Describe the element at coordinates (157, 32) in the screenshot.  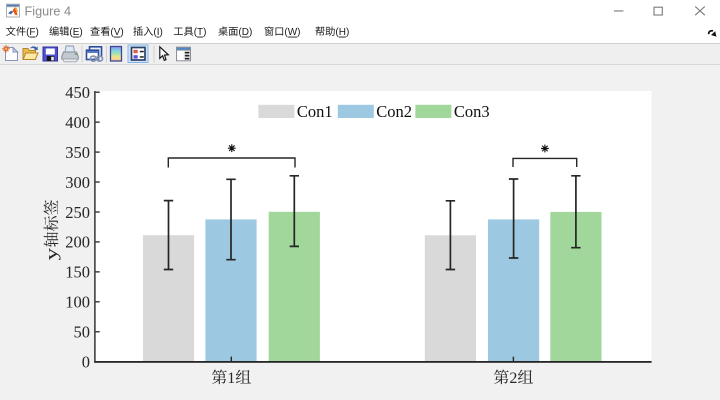
I see `svg-text: (I)` at that location.